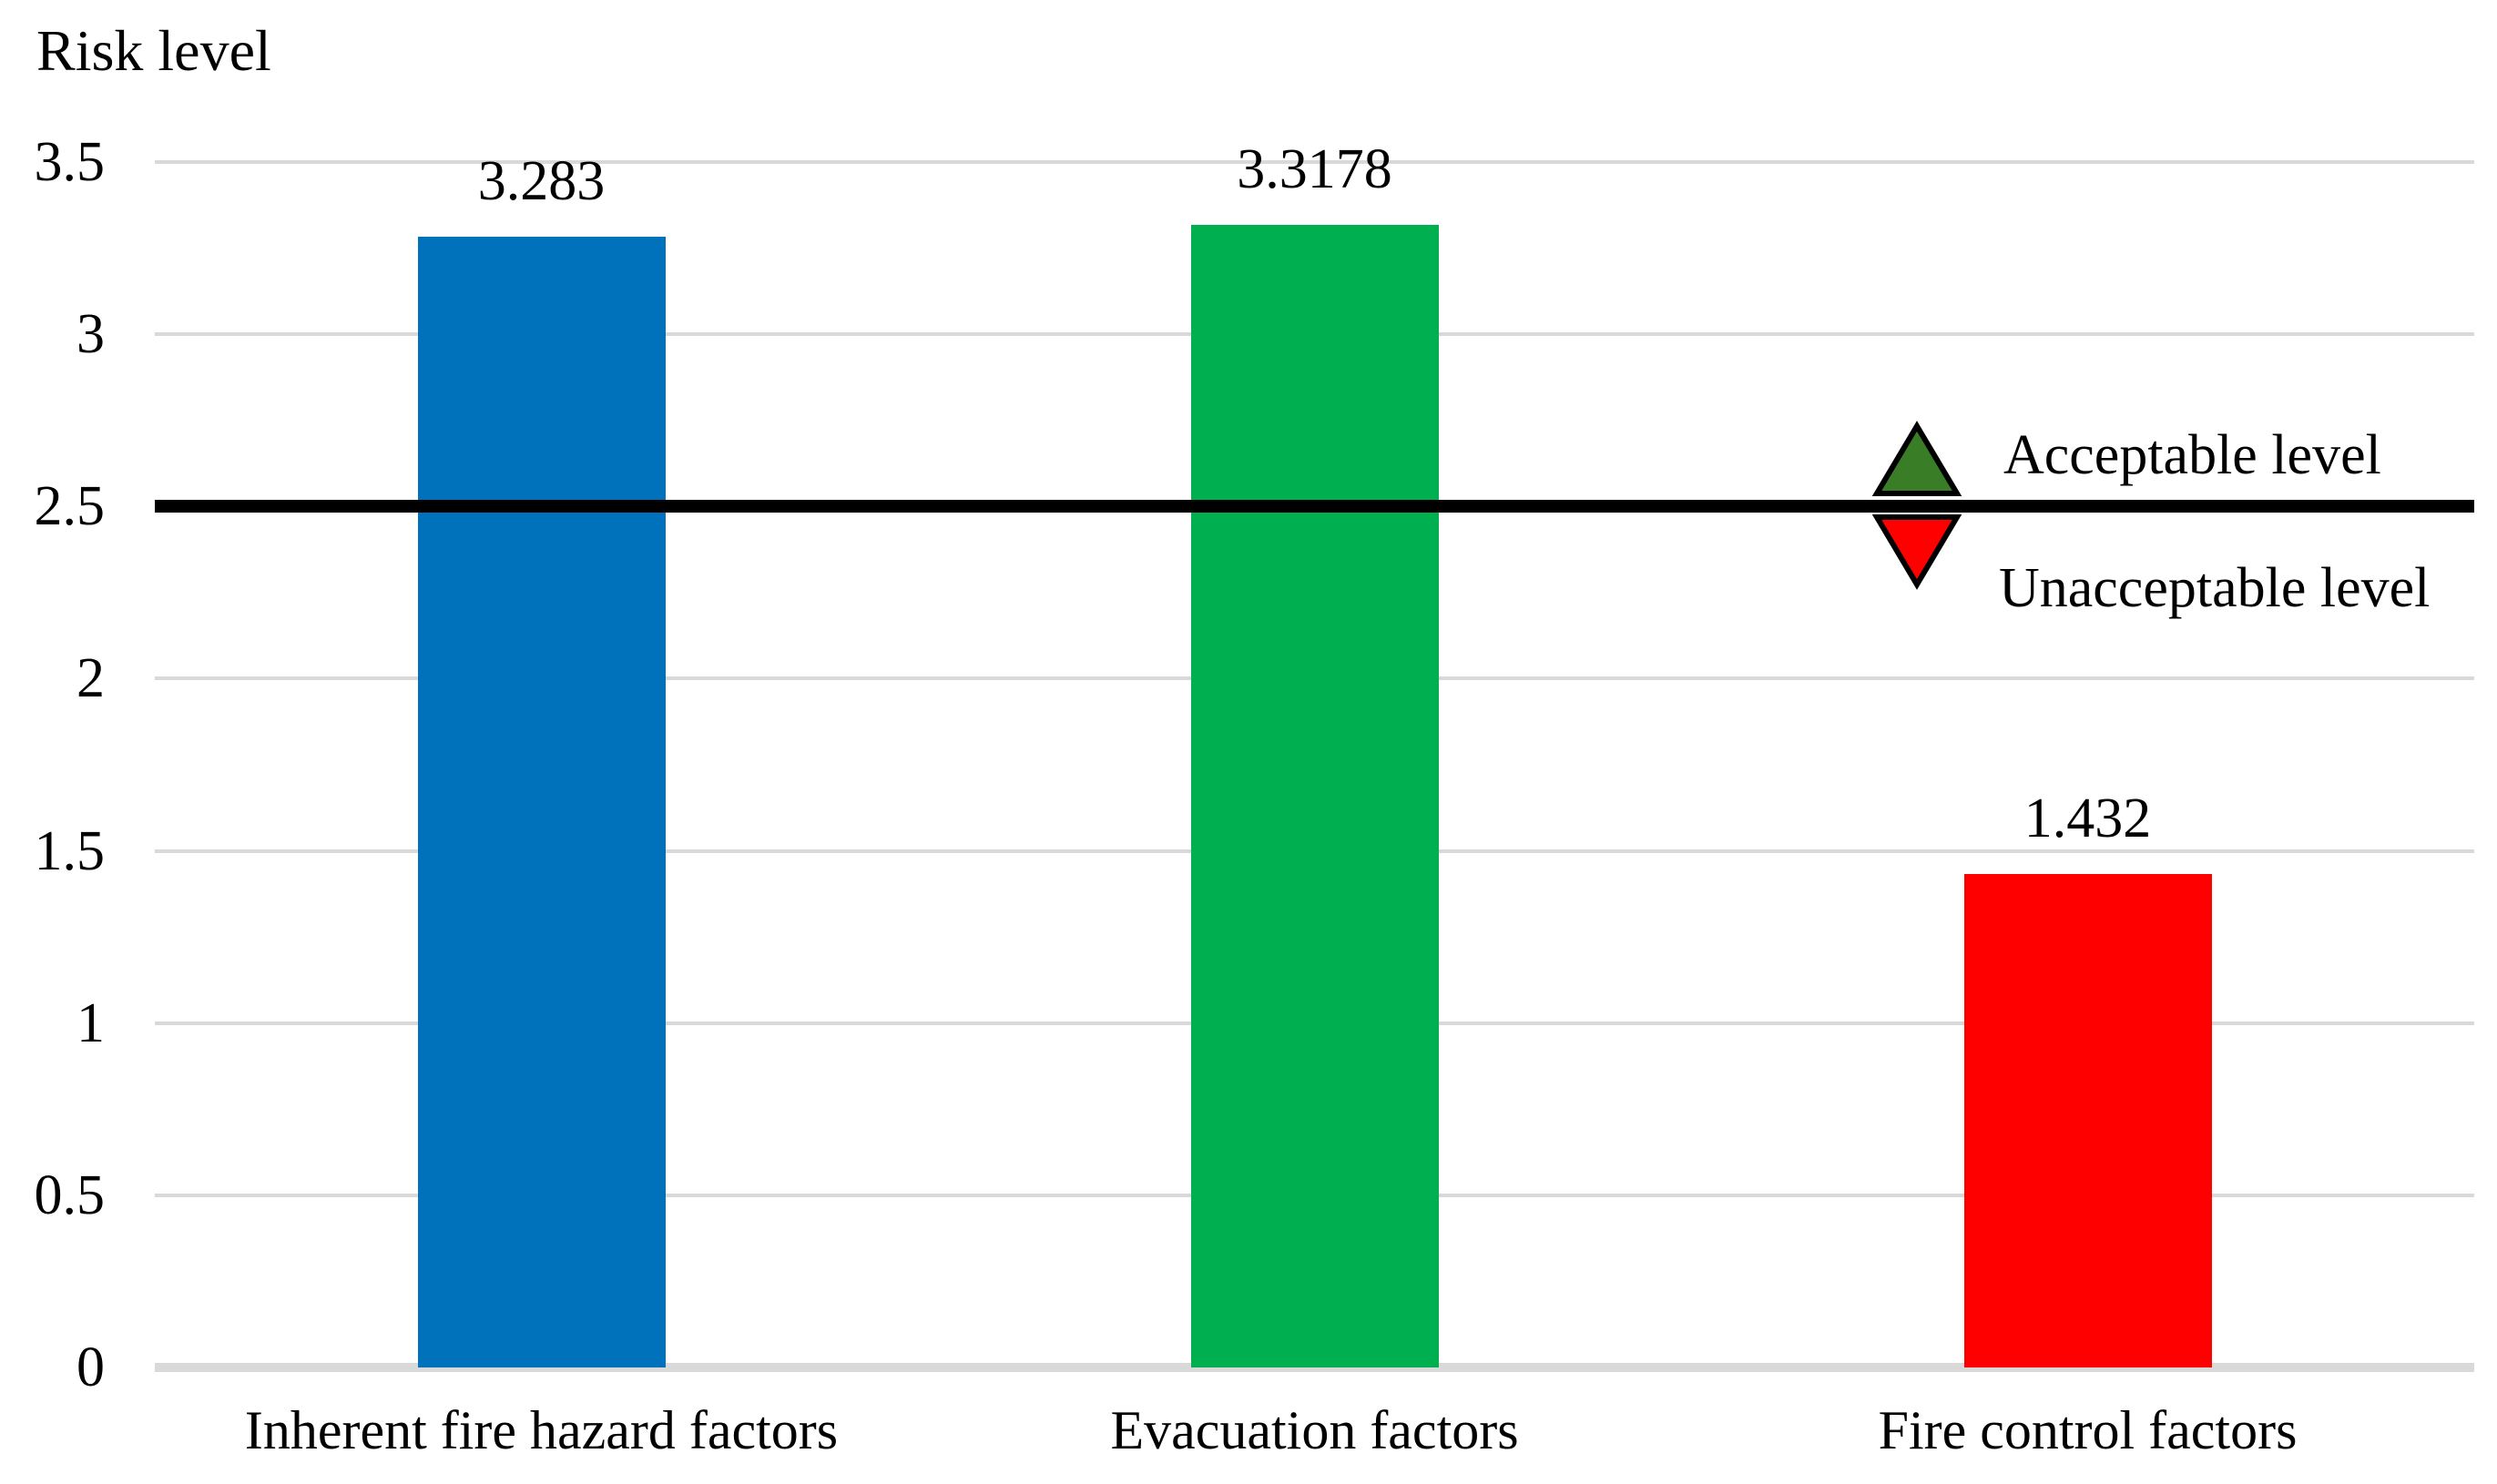  I want to click on reference-line, so click(1315, 506).